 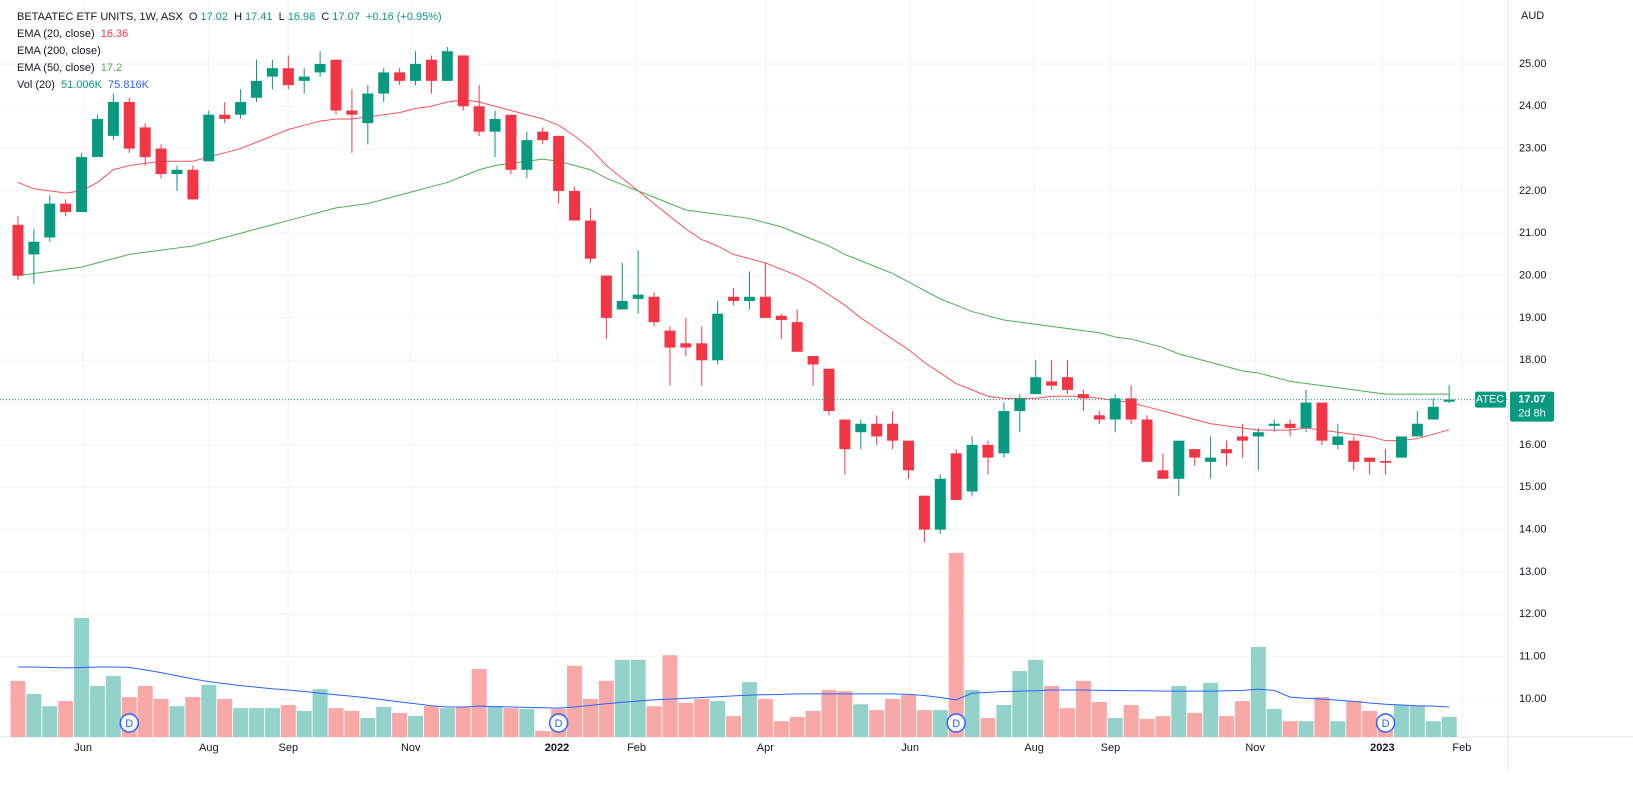 I want to click on legend-row: EMA (200, close), so click(x=231, y=51).